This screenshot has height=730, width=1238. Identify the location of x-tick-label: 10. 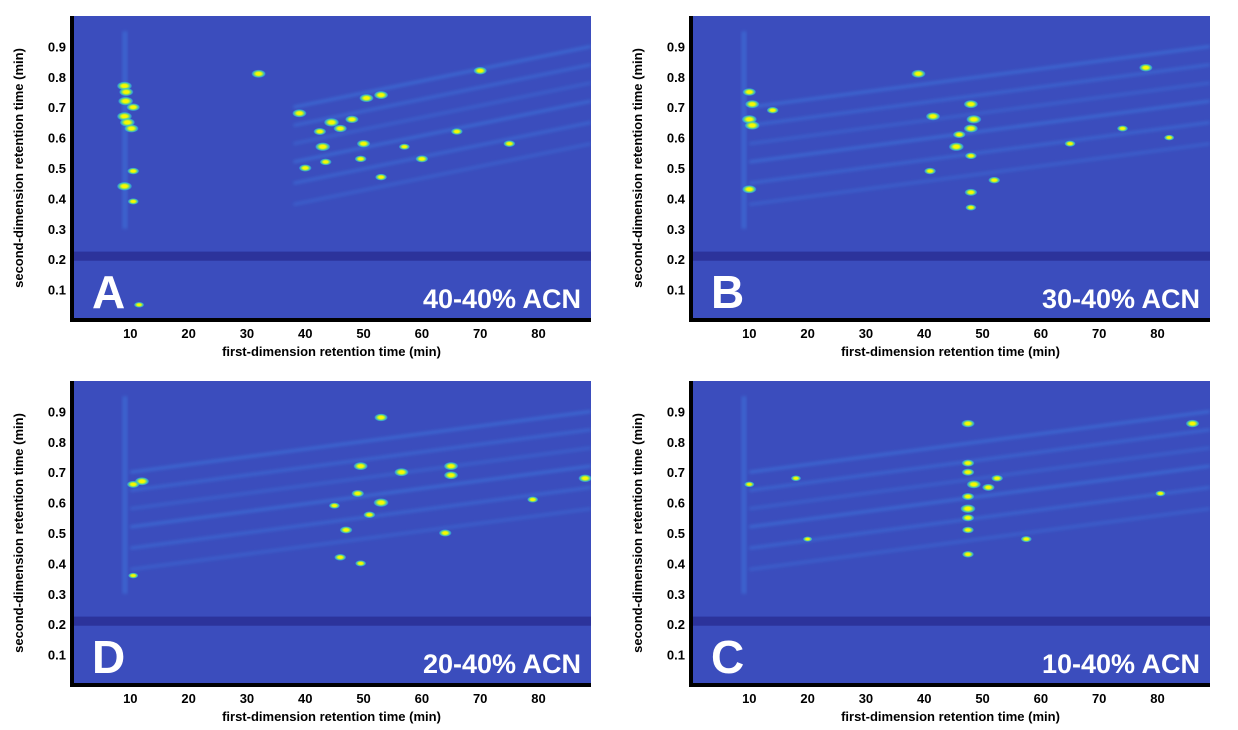
(130, 698).